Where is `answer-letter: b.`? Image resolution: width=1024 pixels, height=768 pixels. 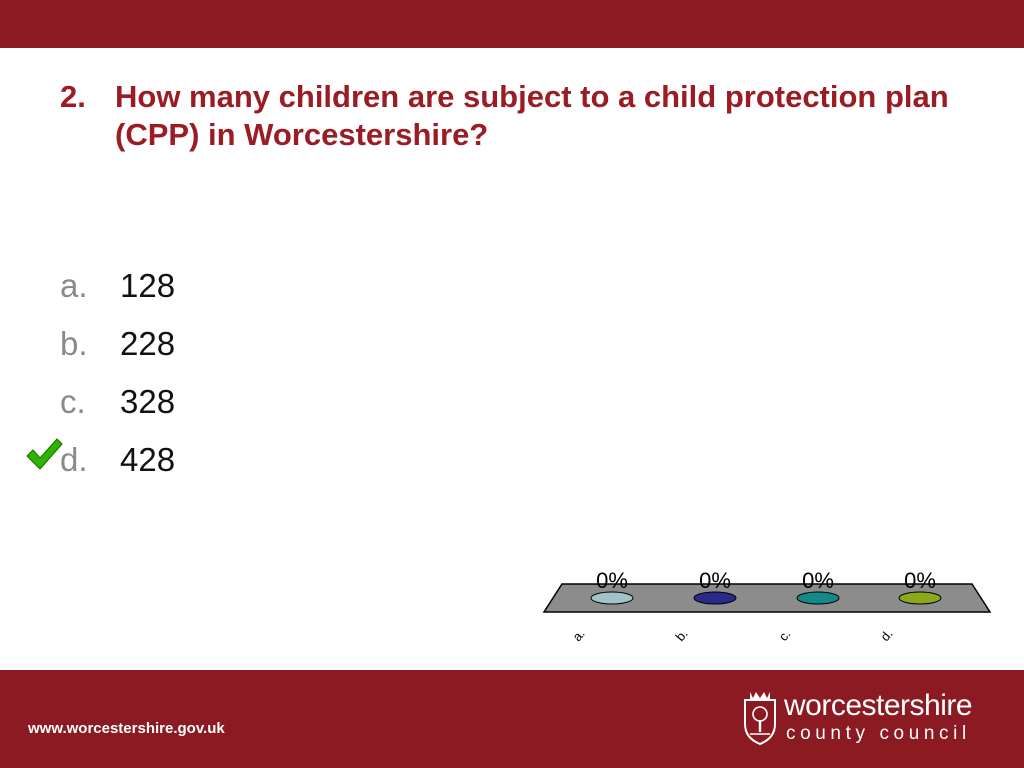 answer-letter: b. is located at coordinates (74, 343).